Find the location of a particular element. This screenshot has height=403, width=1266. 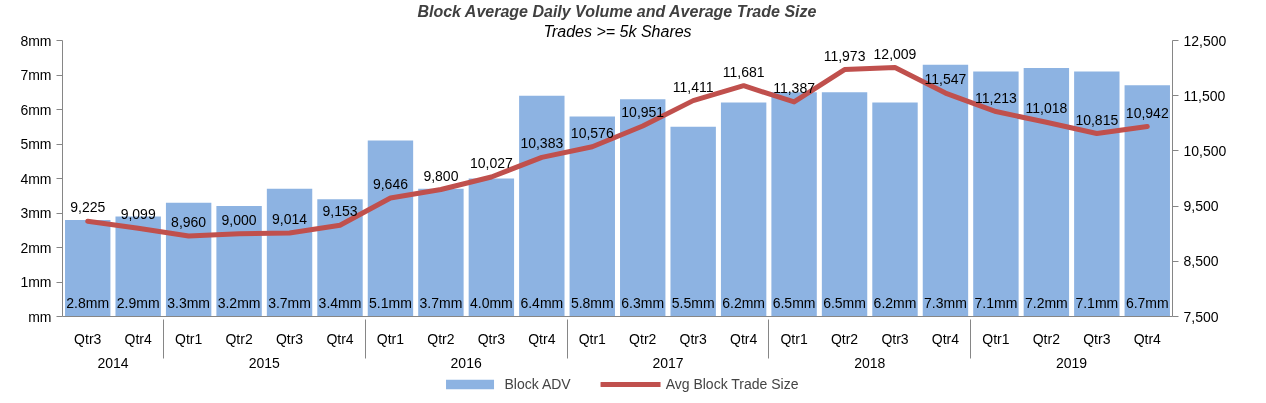

data-label: 3.2mm is located at coordinates (239, 302).